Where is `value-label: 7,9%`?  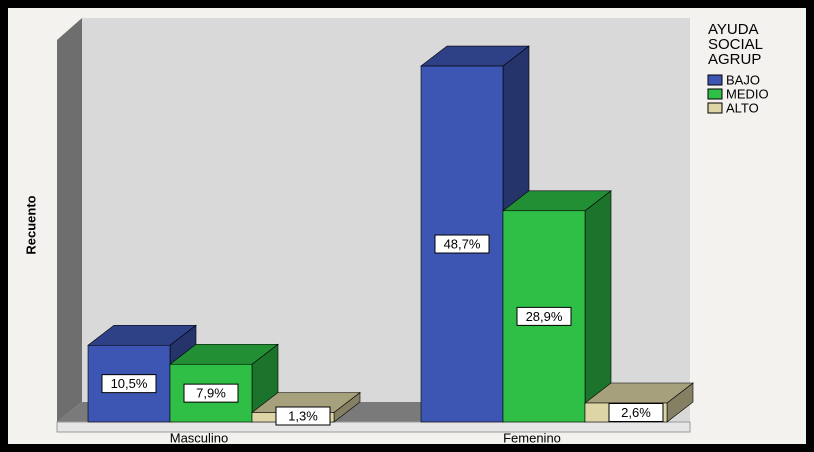 value-label: 7,9% is located at coordinates (211, 393).